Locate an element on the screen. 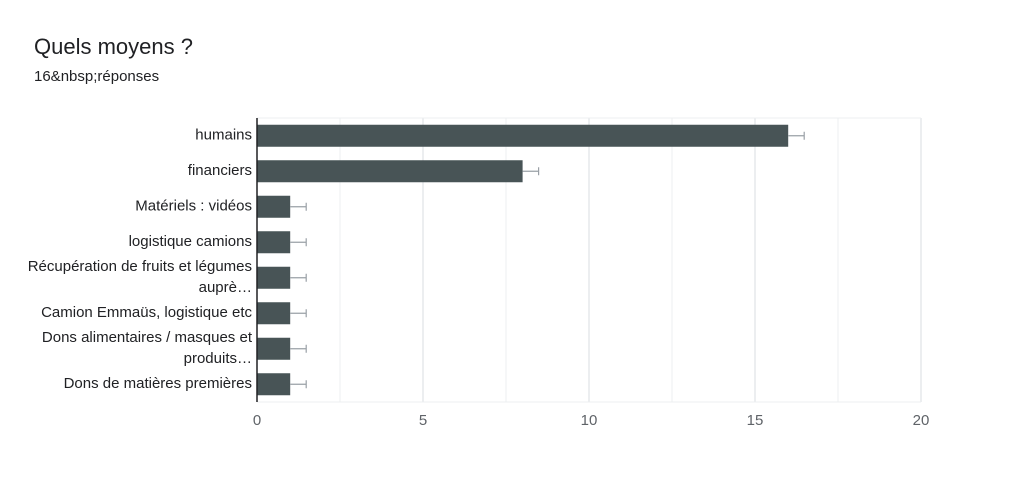  x-tick-label: 0 is located at coordinates (257, 420).